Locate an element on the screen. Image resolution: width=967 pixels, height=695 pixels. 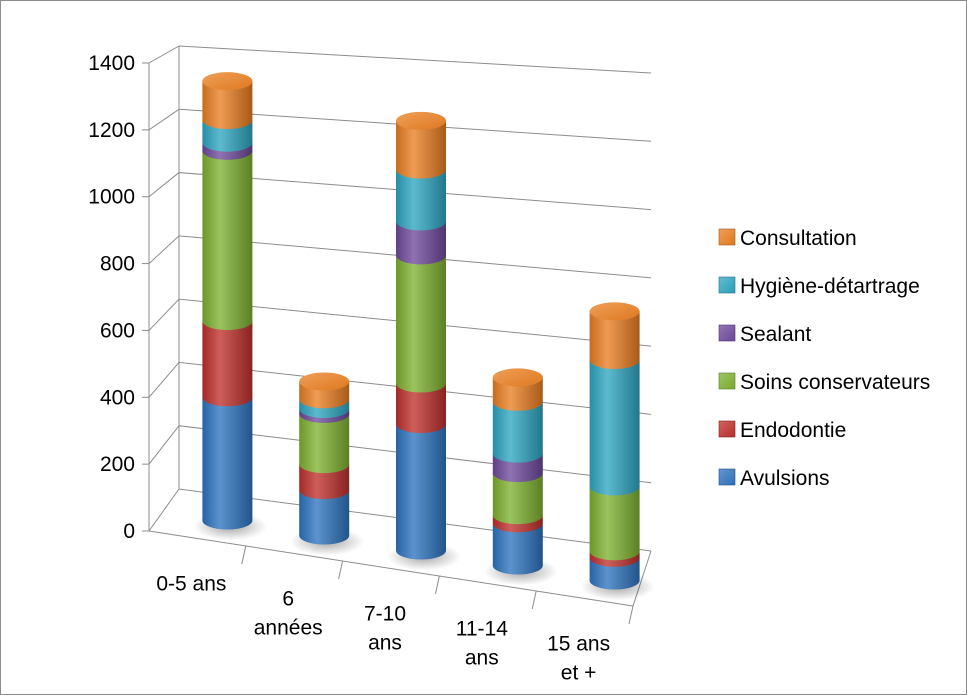
legend-label: Sealant is located at coordinates (775, 334).